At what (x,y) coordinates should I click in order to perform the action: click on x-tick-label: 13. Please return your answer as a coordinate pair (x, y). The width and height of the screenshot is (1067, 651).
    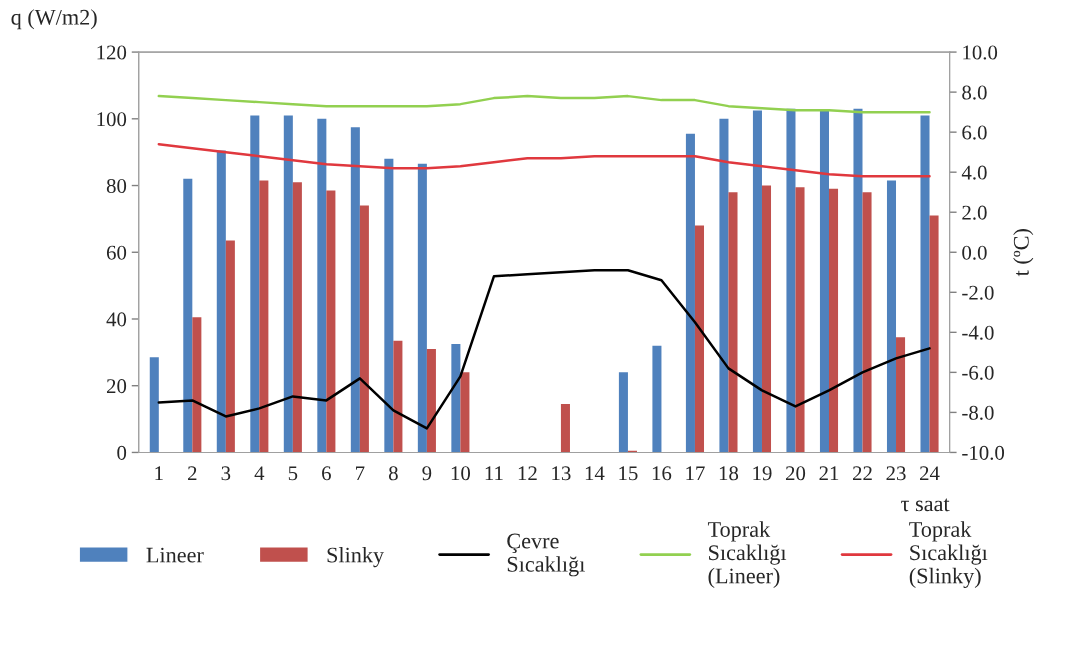
    Looking at the image, I should click on (561, 473).